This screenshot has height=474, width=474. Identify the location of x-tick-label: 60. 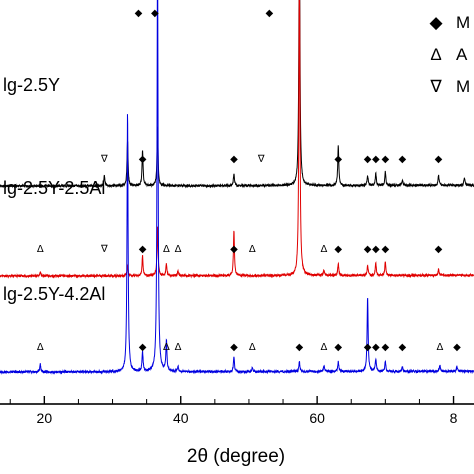
(317, 418).